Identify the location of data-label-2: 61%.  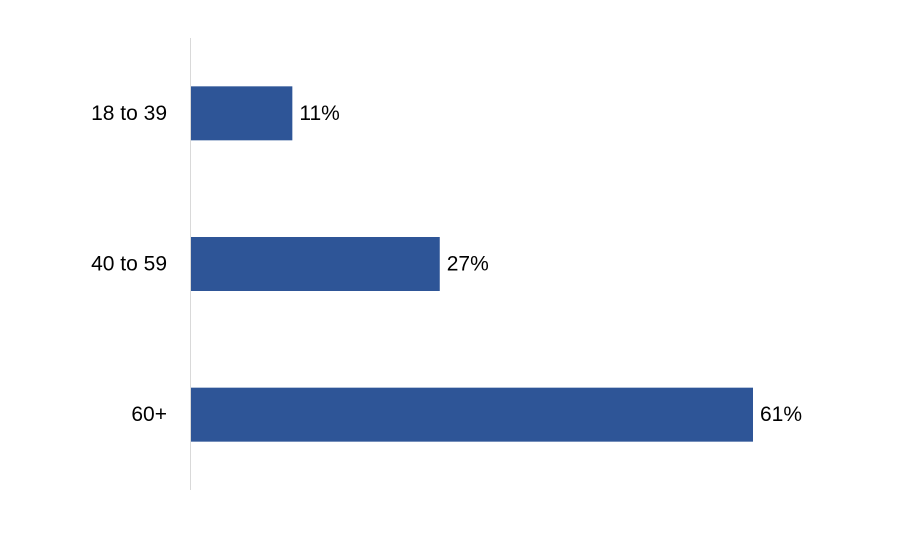
(781, 414).